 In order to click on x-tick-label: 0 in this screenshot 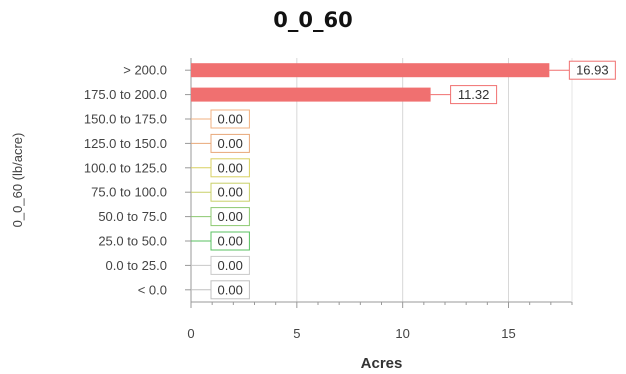, I will do `click(190, 333)`.